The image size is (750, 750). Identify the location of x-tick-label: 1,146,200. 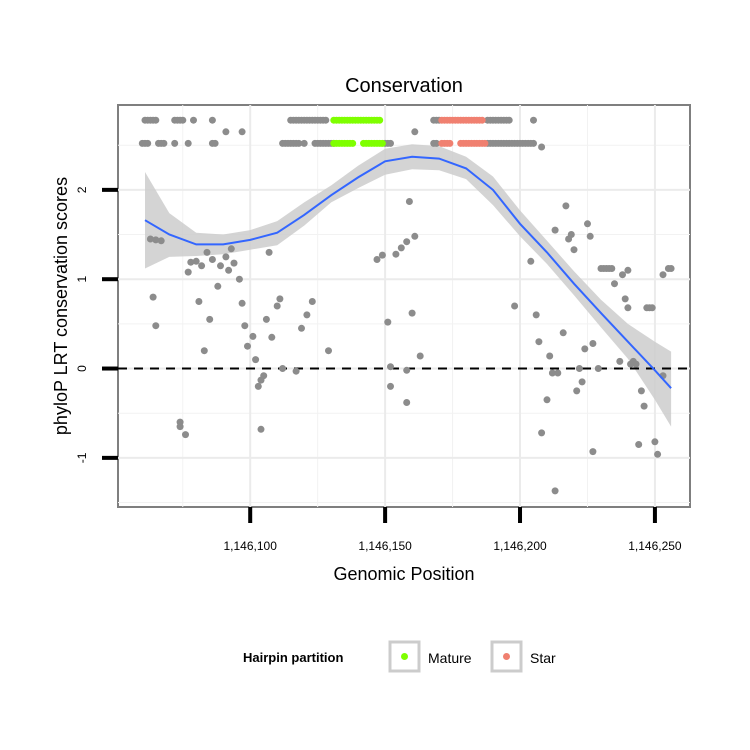
(520, 546).